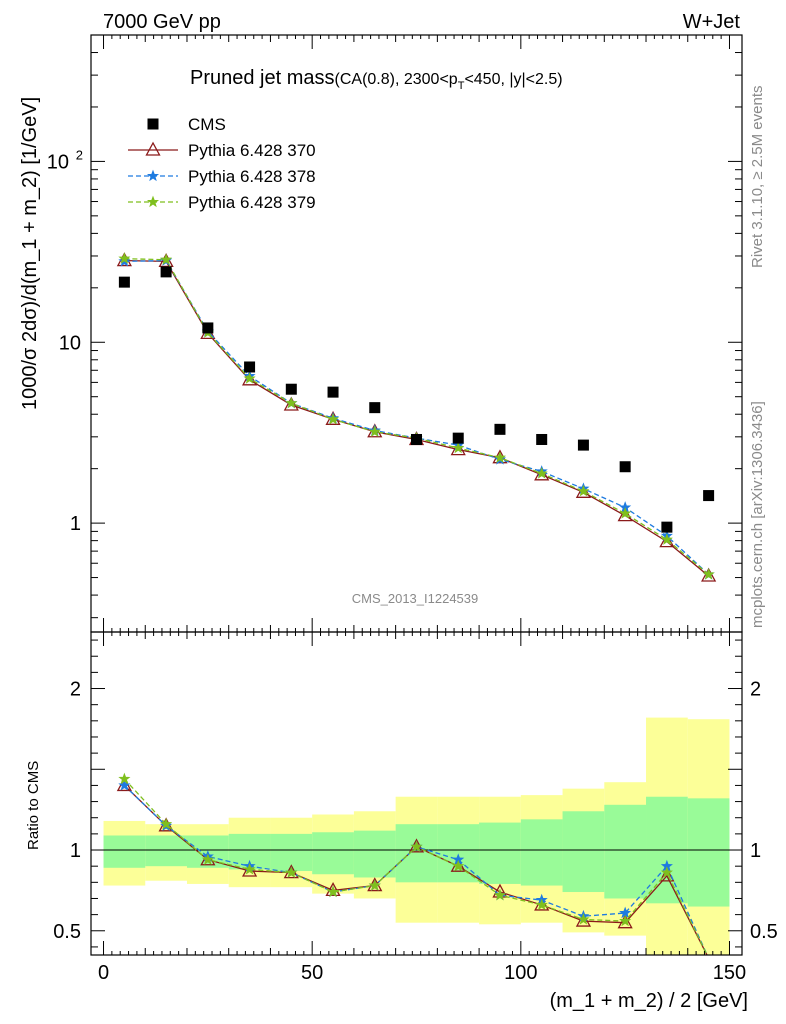 Image resolution: width=786 pixels, height=1024 pixels. What do you see at coordinates (513, 79) in the screenshot?
I see `title-sub-post: <450, |y|<2.5)` at bounding box center [513, 79].